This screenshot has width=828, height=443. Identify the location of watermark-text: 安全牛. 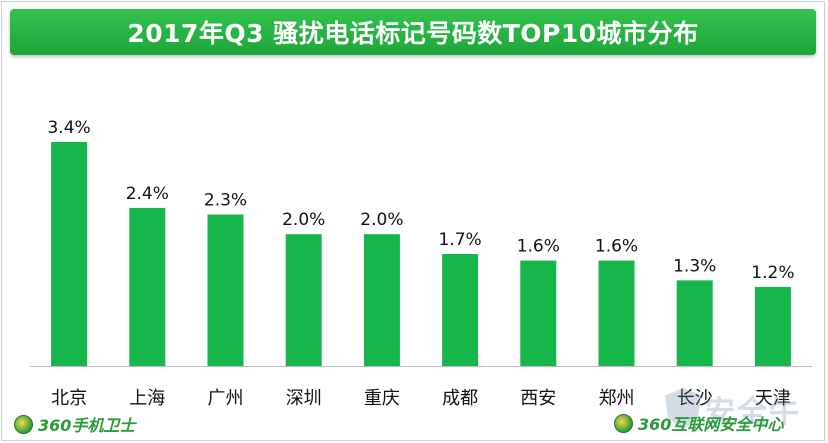
(753, 412).